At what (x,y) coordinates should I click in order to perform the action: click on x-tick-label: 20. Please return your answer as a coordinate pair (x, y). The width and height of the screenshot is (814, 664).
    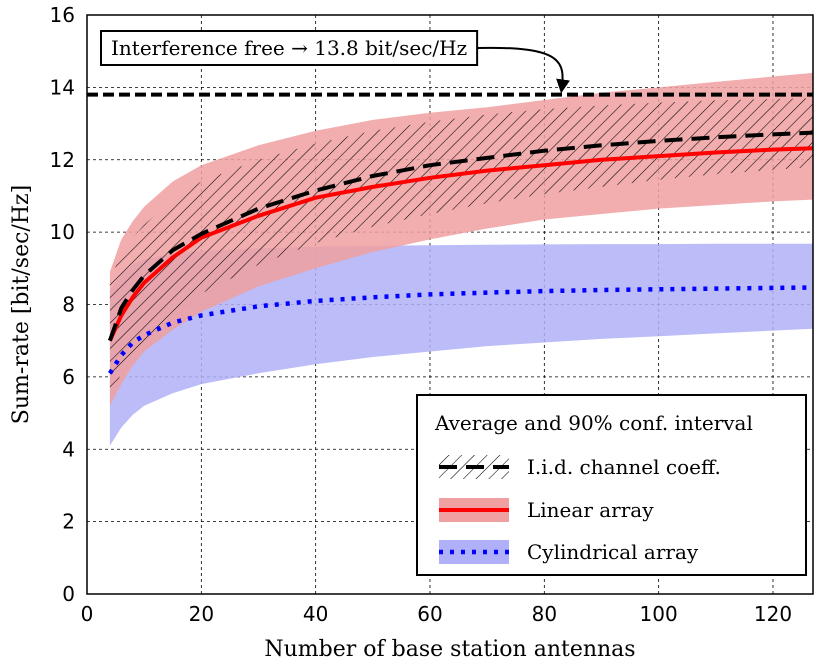
    Looking at the image, I should click on (201, 614).